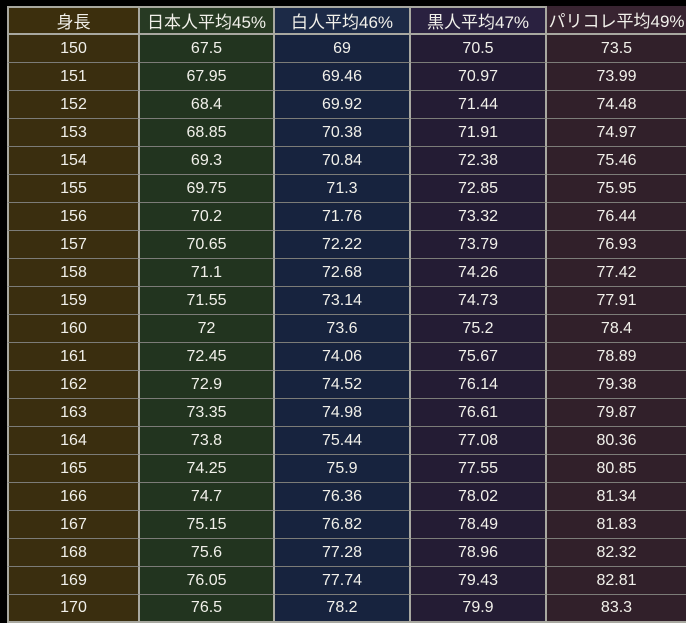 The height and width of the screenshot is (623, 686). I want to click on column-header: 白人平均46%, so click(343, 20).